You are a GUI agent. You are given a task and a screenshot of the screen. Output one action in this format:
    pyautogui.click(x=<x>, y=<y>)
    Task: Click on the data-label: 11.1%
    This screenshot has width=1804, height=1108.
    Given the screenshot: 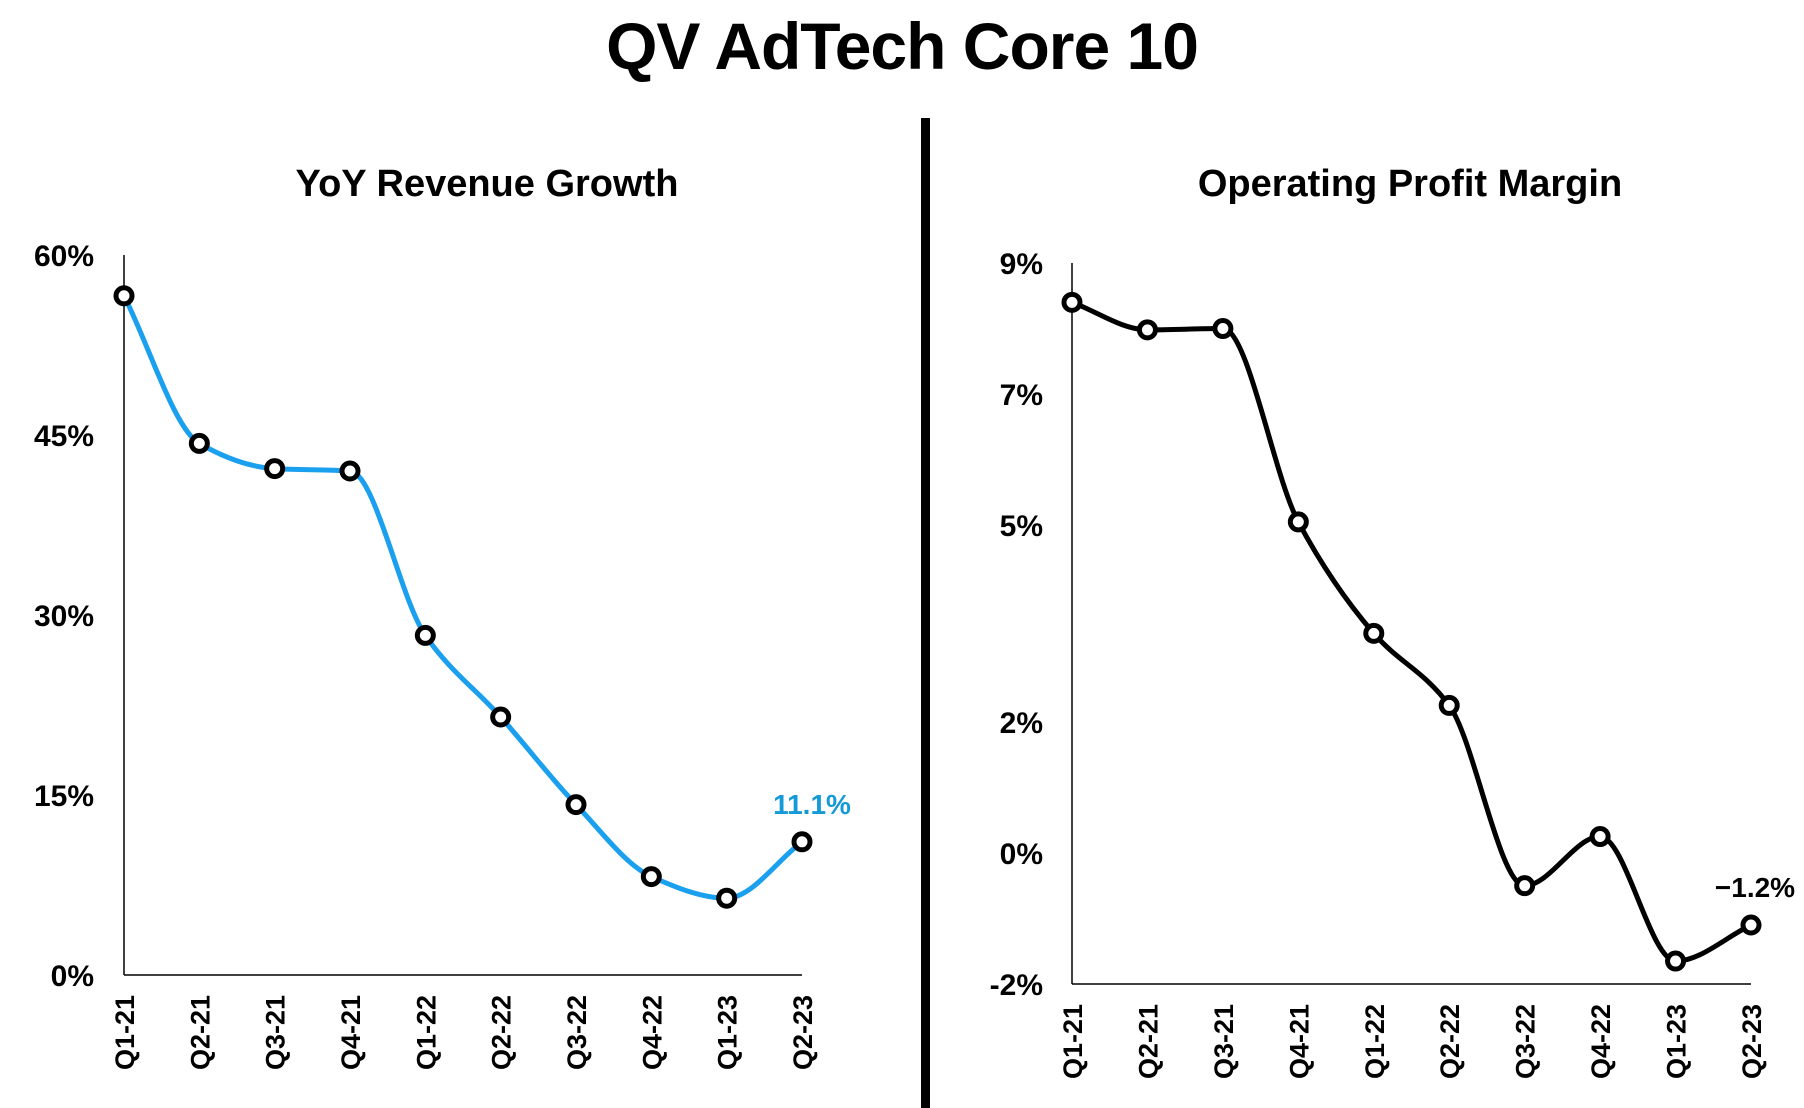 What is the action you would take?
    pyautogui.click(x=812, y=804)
    